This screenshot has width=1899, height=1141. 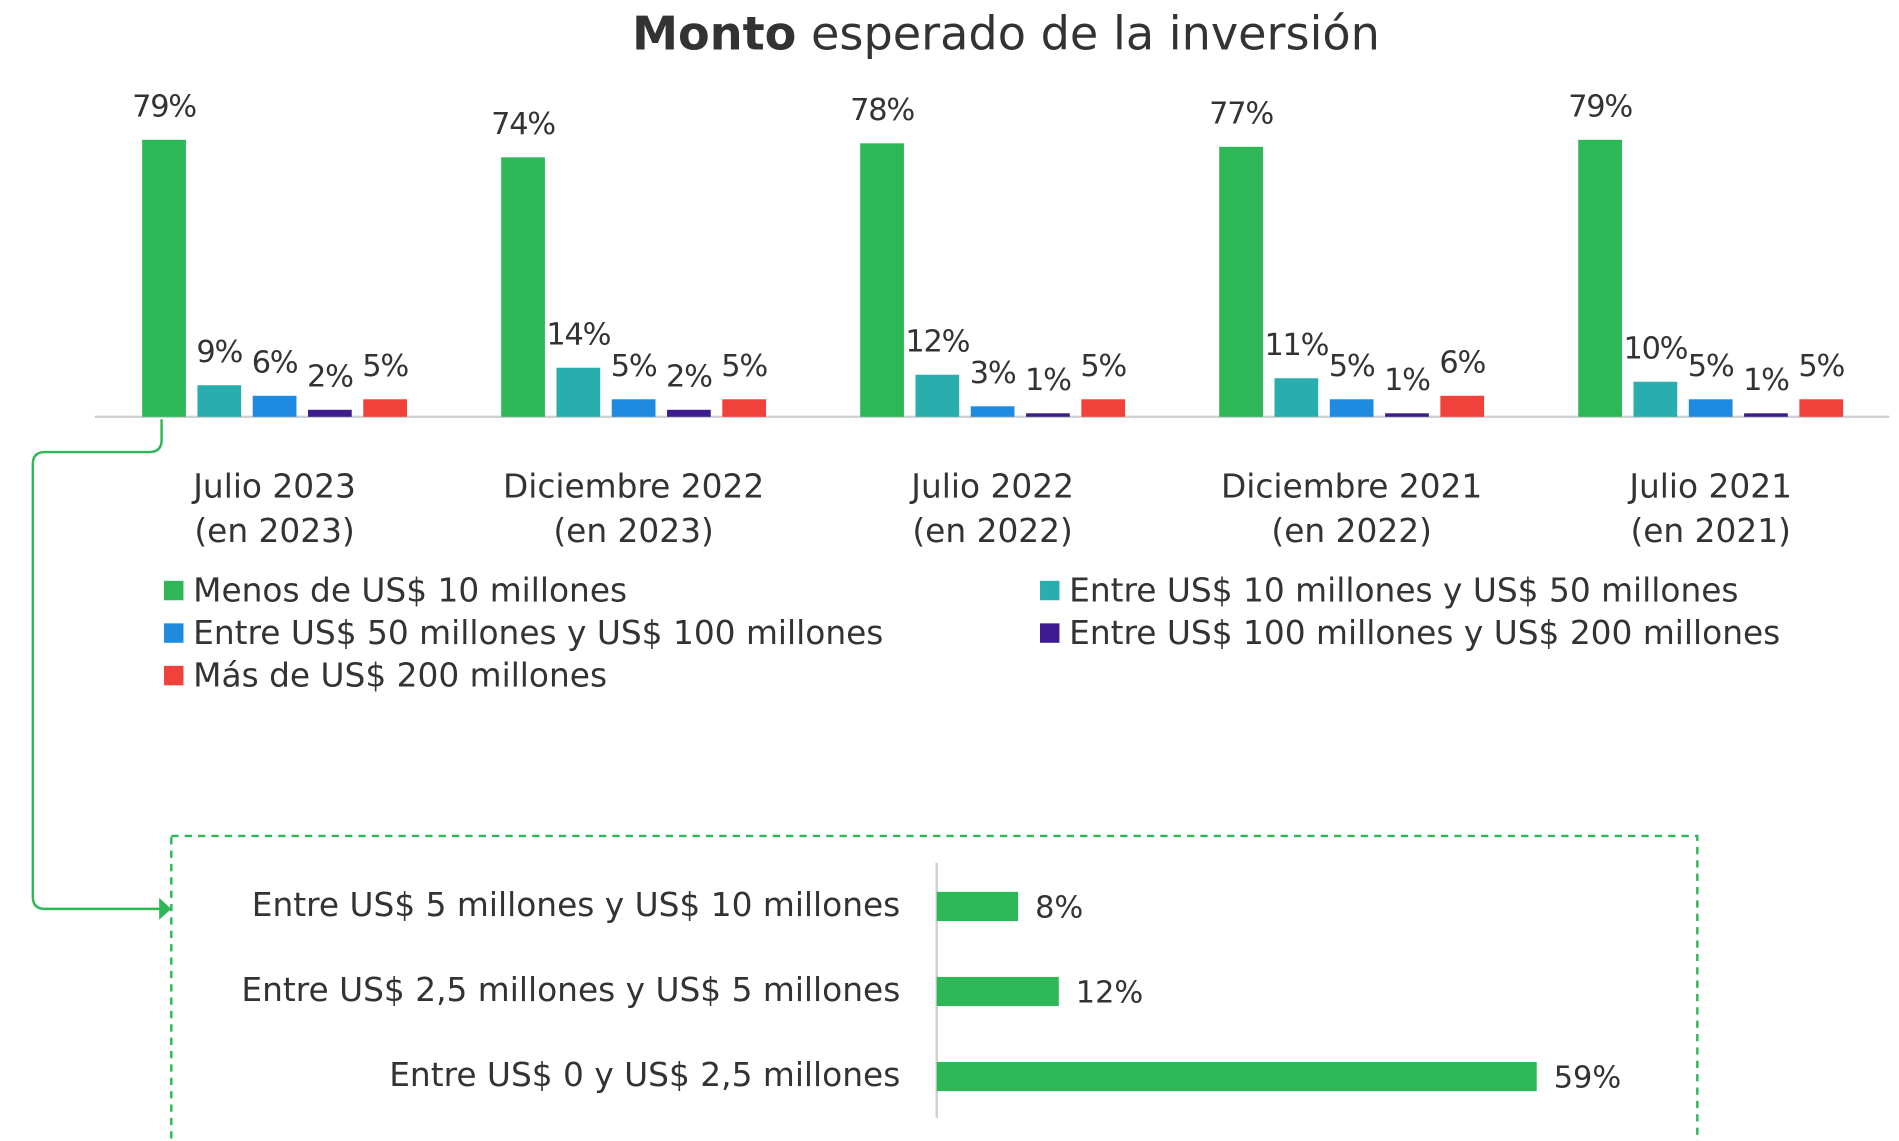 What do you see at coordinates (400, 675) in the screenshot?
I see `legend-label: Más de US$ 200 millones` at bounding box center [400, 675].